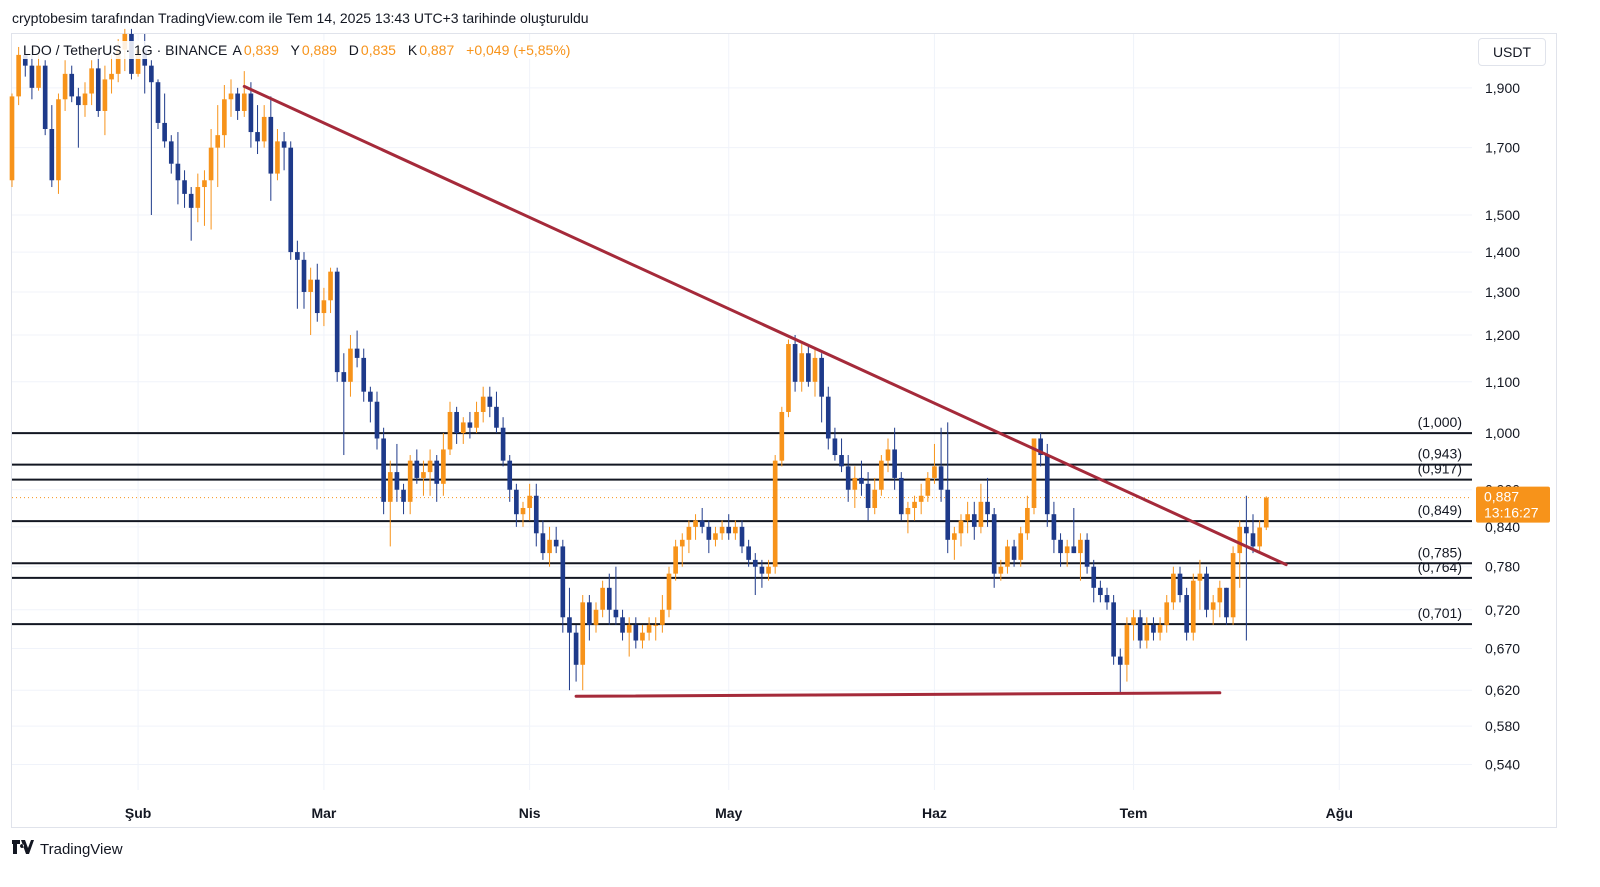 Image resolution: width=1600 pixels, height=887 pixels. What do you see at coordinates (1512, 52) in the screenshot?
I see `currency-button: USDT` at bounding box center [1512, 52].